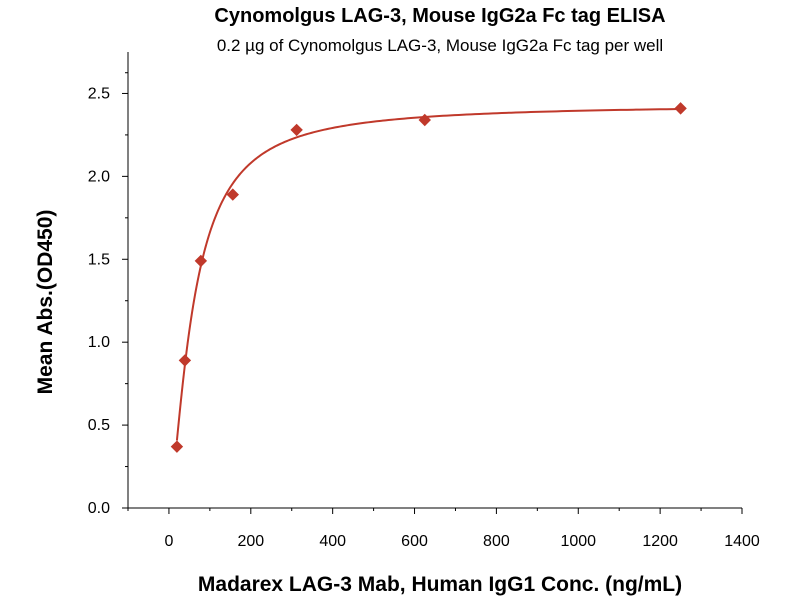 This screenshot has height=600, width=800. What do you see at coordinates (578, 541) in the screenshot?
I see `x-tick-label: 1000` at bounding box center [578, 541].